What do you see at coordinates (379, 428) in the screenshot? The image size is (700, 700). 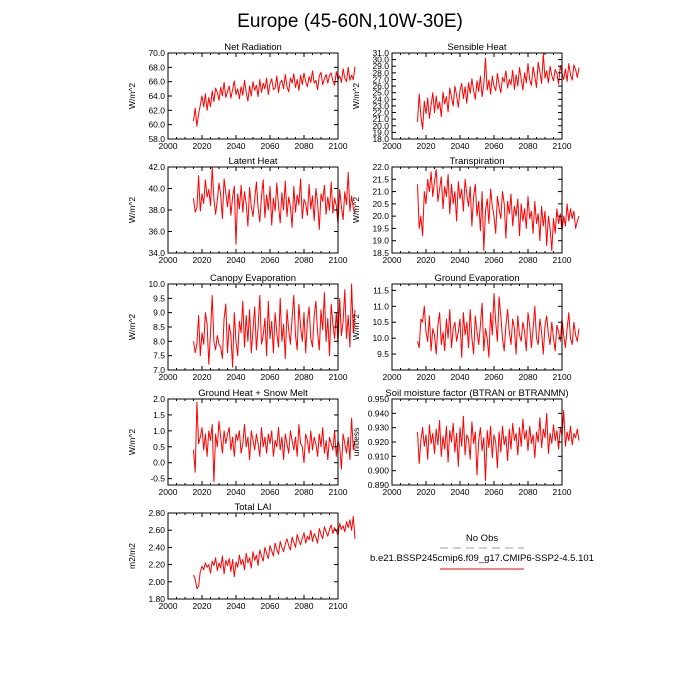 I see `y-tick-label: 0.930` at bounding box center [379, 428].